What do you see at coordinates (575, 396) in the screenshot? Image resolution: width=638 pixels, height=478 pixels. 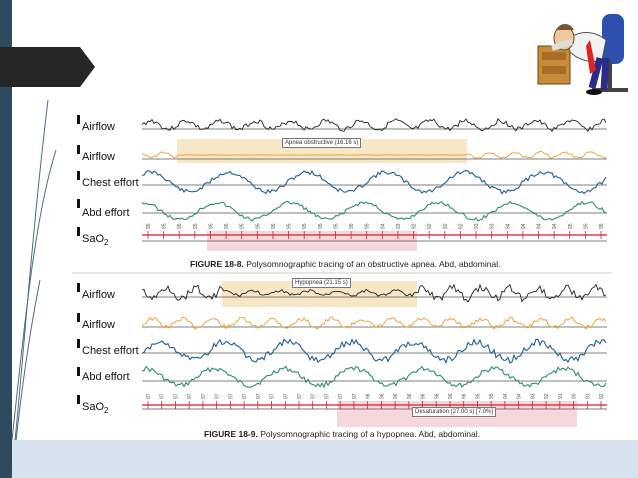 I see `sao2-value-b: 90` at bounding box center [575, 396].